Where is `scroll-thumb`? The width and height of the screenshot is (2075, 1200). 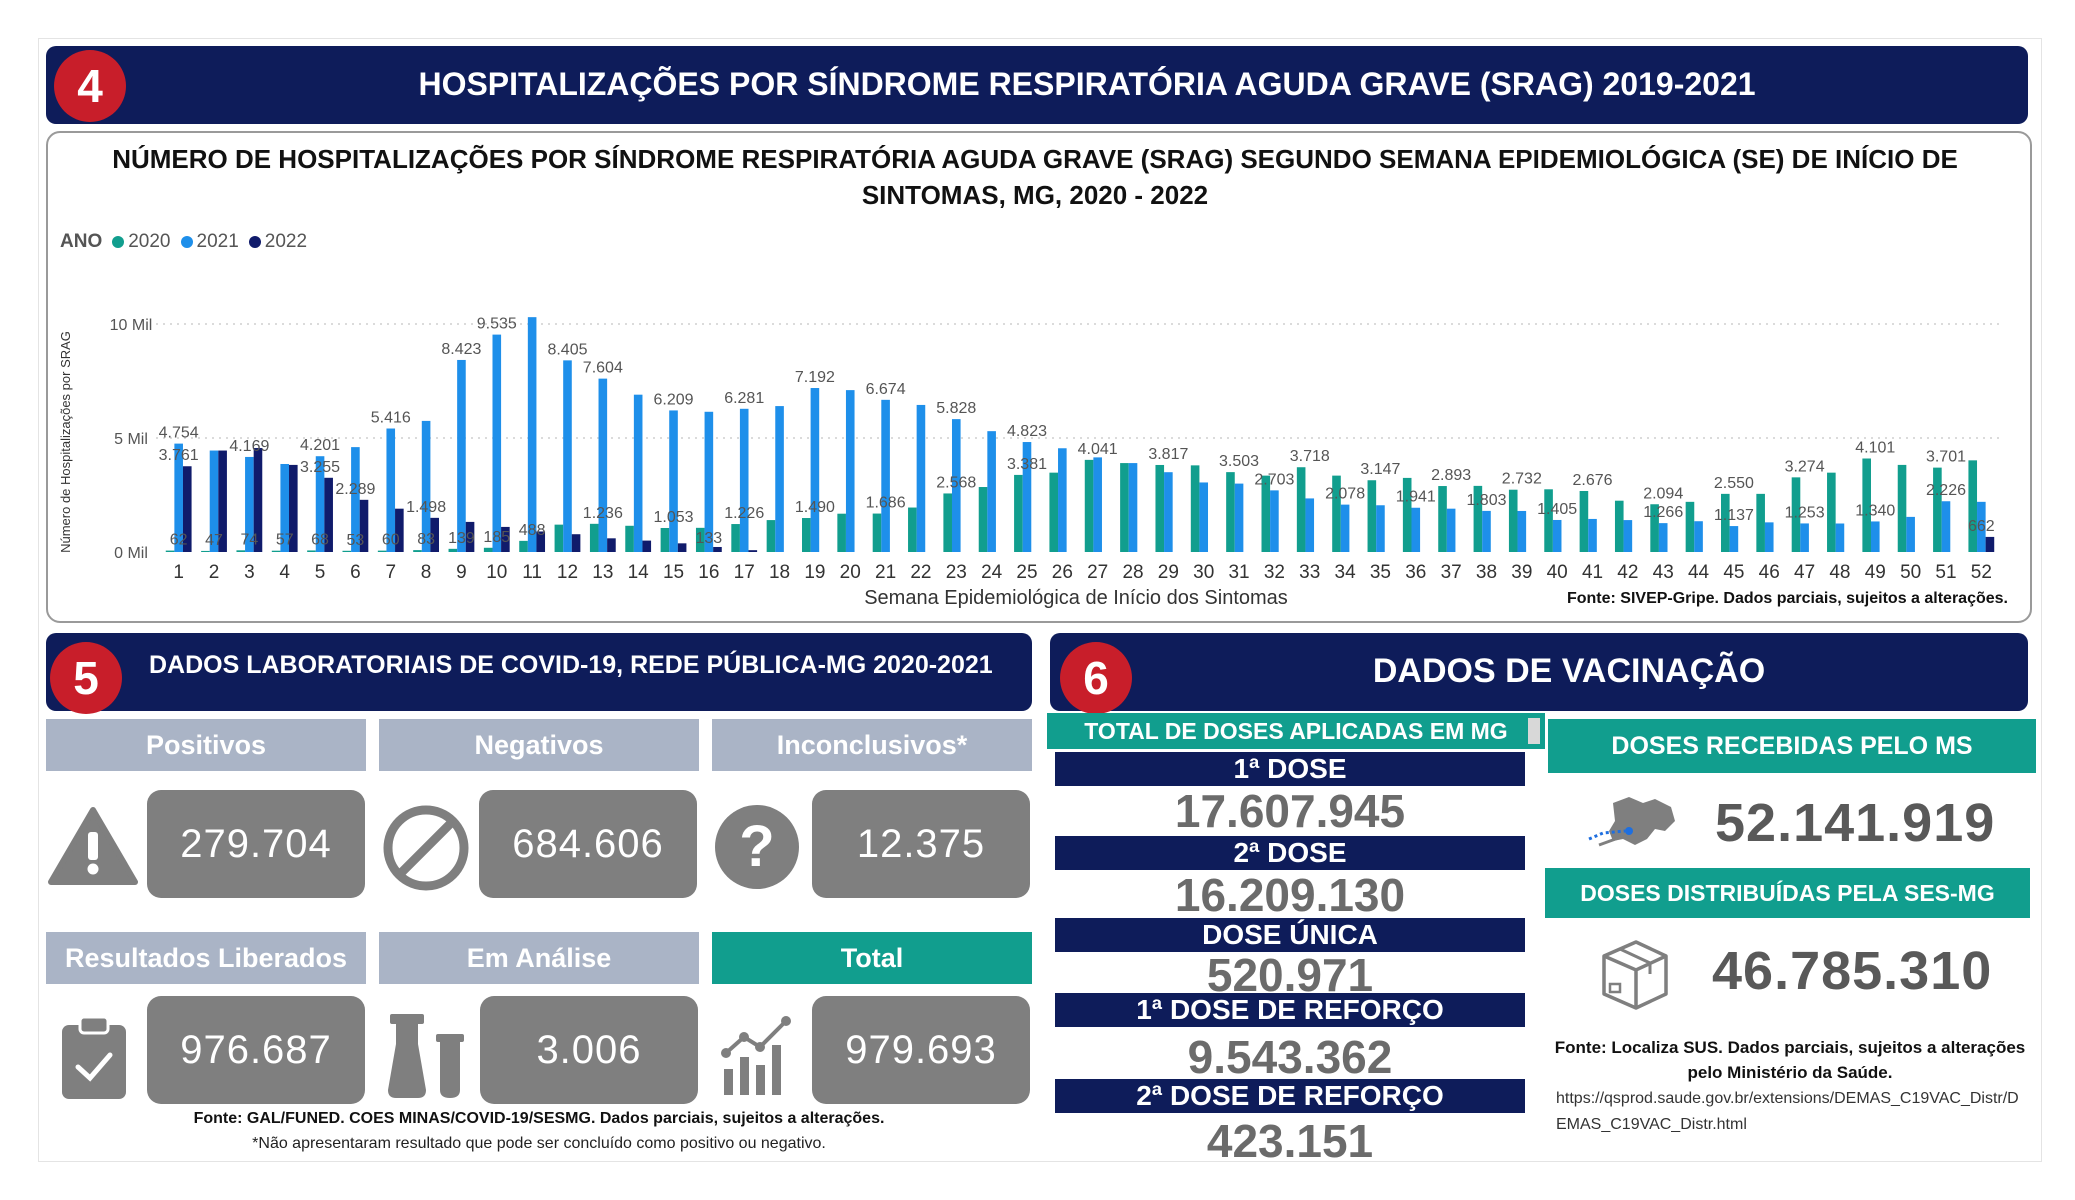 scroll-thumb is located at coordinates (1534, 731).